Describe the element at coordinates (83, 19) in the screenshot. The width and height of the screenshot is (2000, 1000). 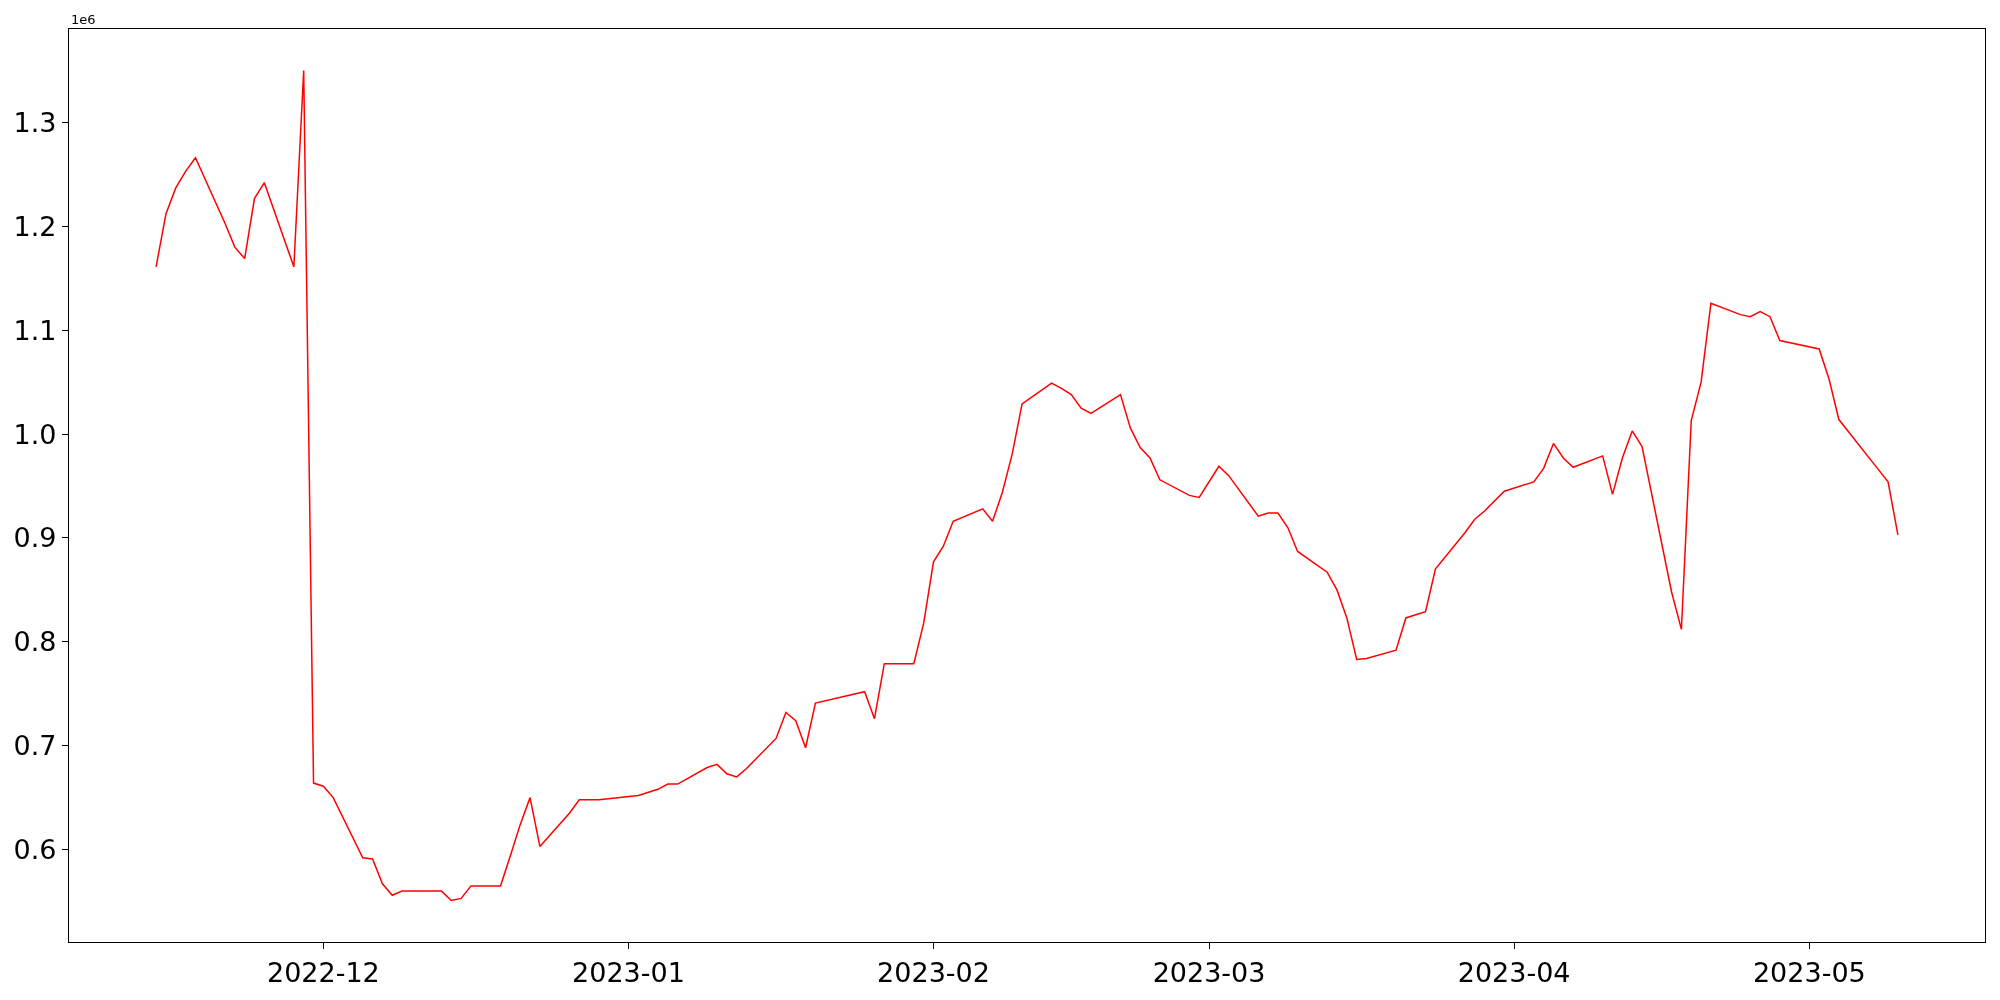
I see `text: 1e6` at that location.